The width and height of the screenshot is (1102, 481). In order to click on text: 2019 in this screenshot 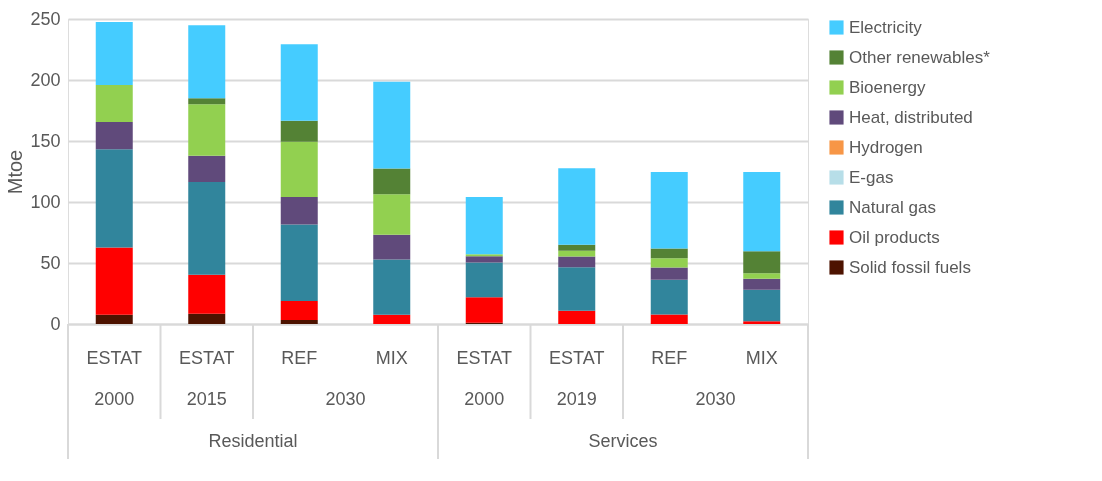, I will do `click(576, 399)`.